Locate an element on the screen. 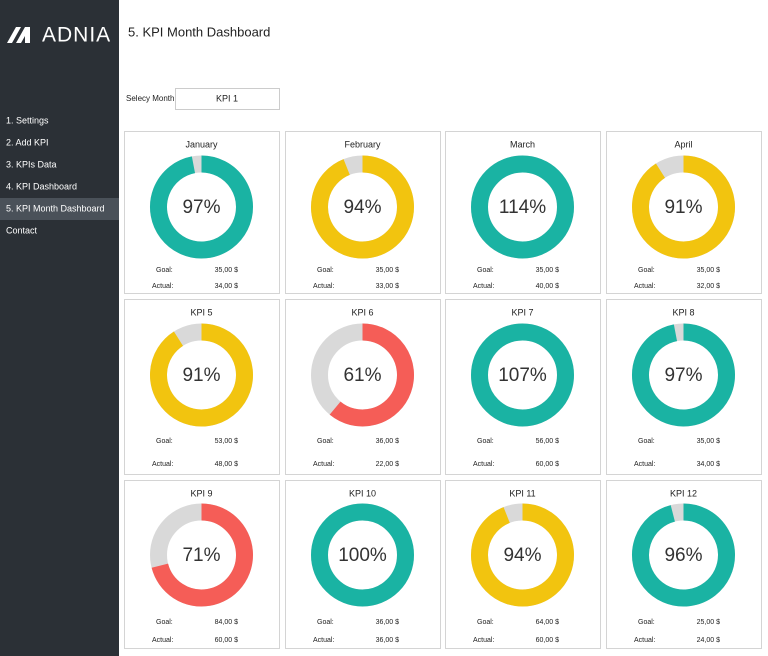 The width and height of the screenshot is (768, 656). donut-label: 61% is located at coordinates (362, 375).